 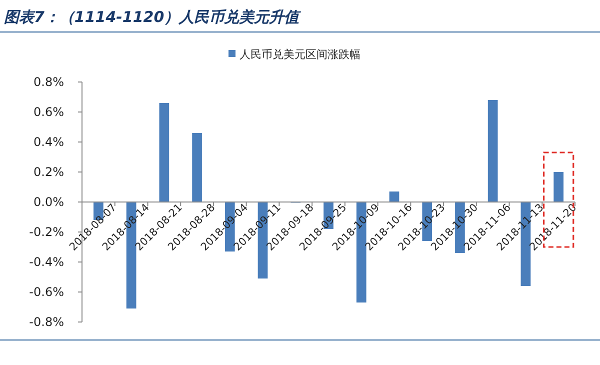 I want to click on chart-title: 图表7：（1114-1120）人民币兑美元升值, so click(x=153, y=17).